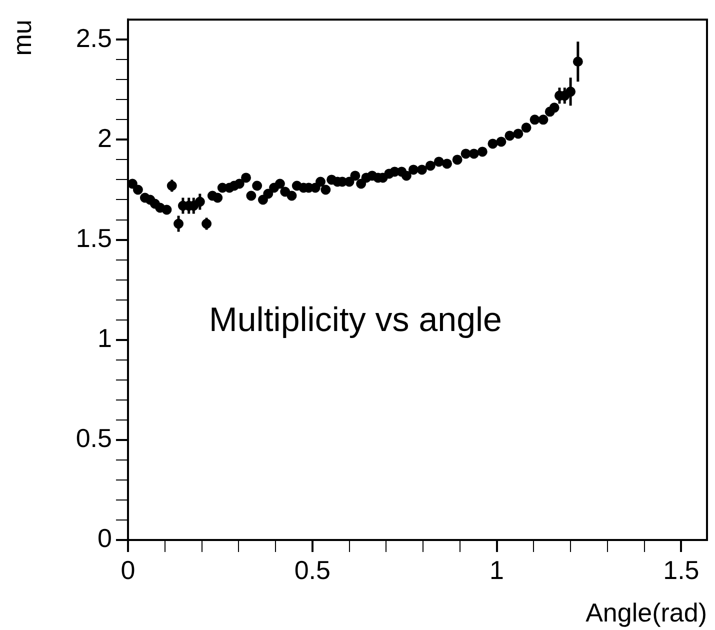 The height and width of the screenshot is (630, 715). I want to click on x-tick-label: 0, so click(128, 569).